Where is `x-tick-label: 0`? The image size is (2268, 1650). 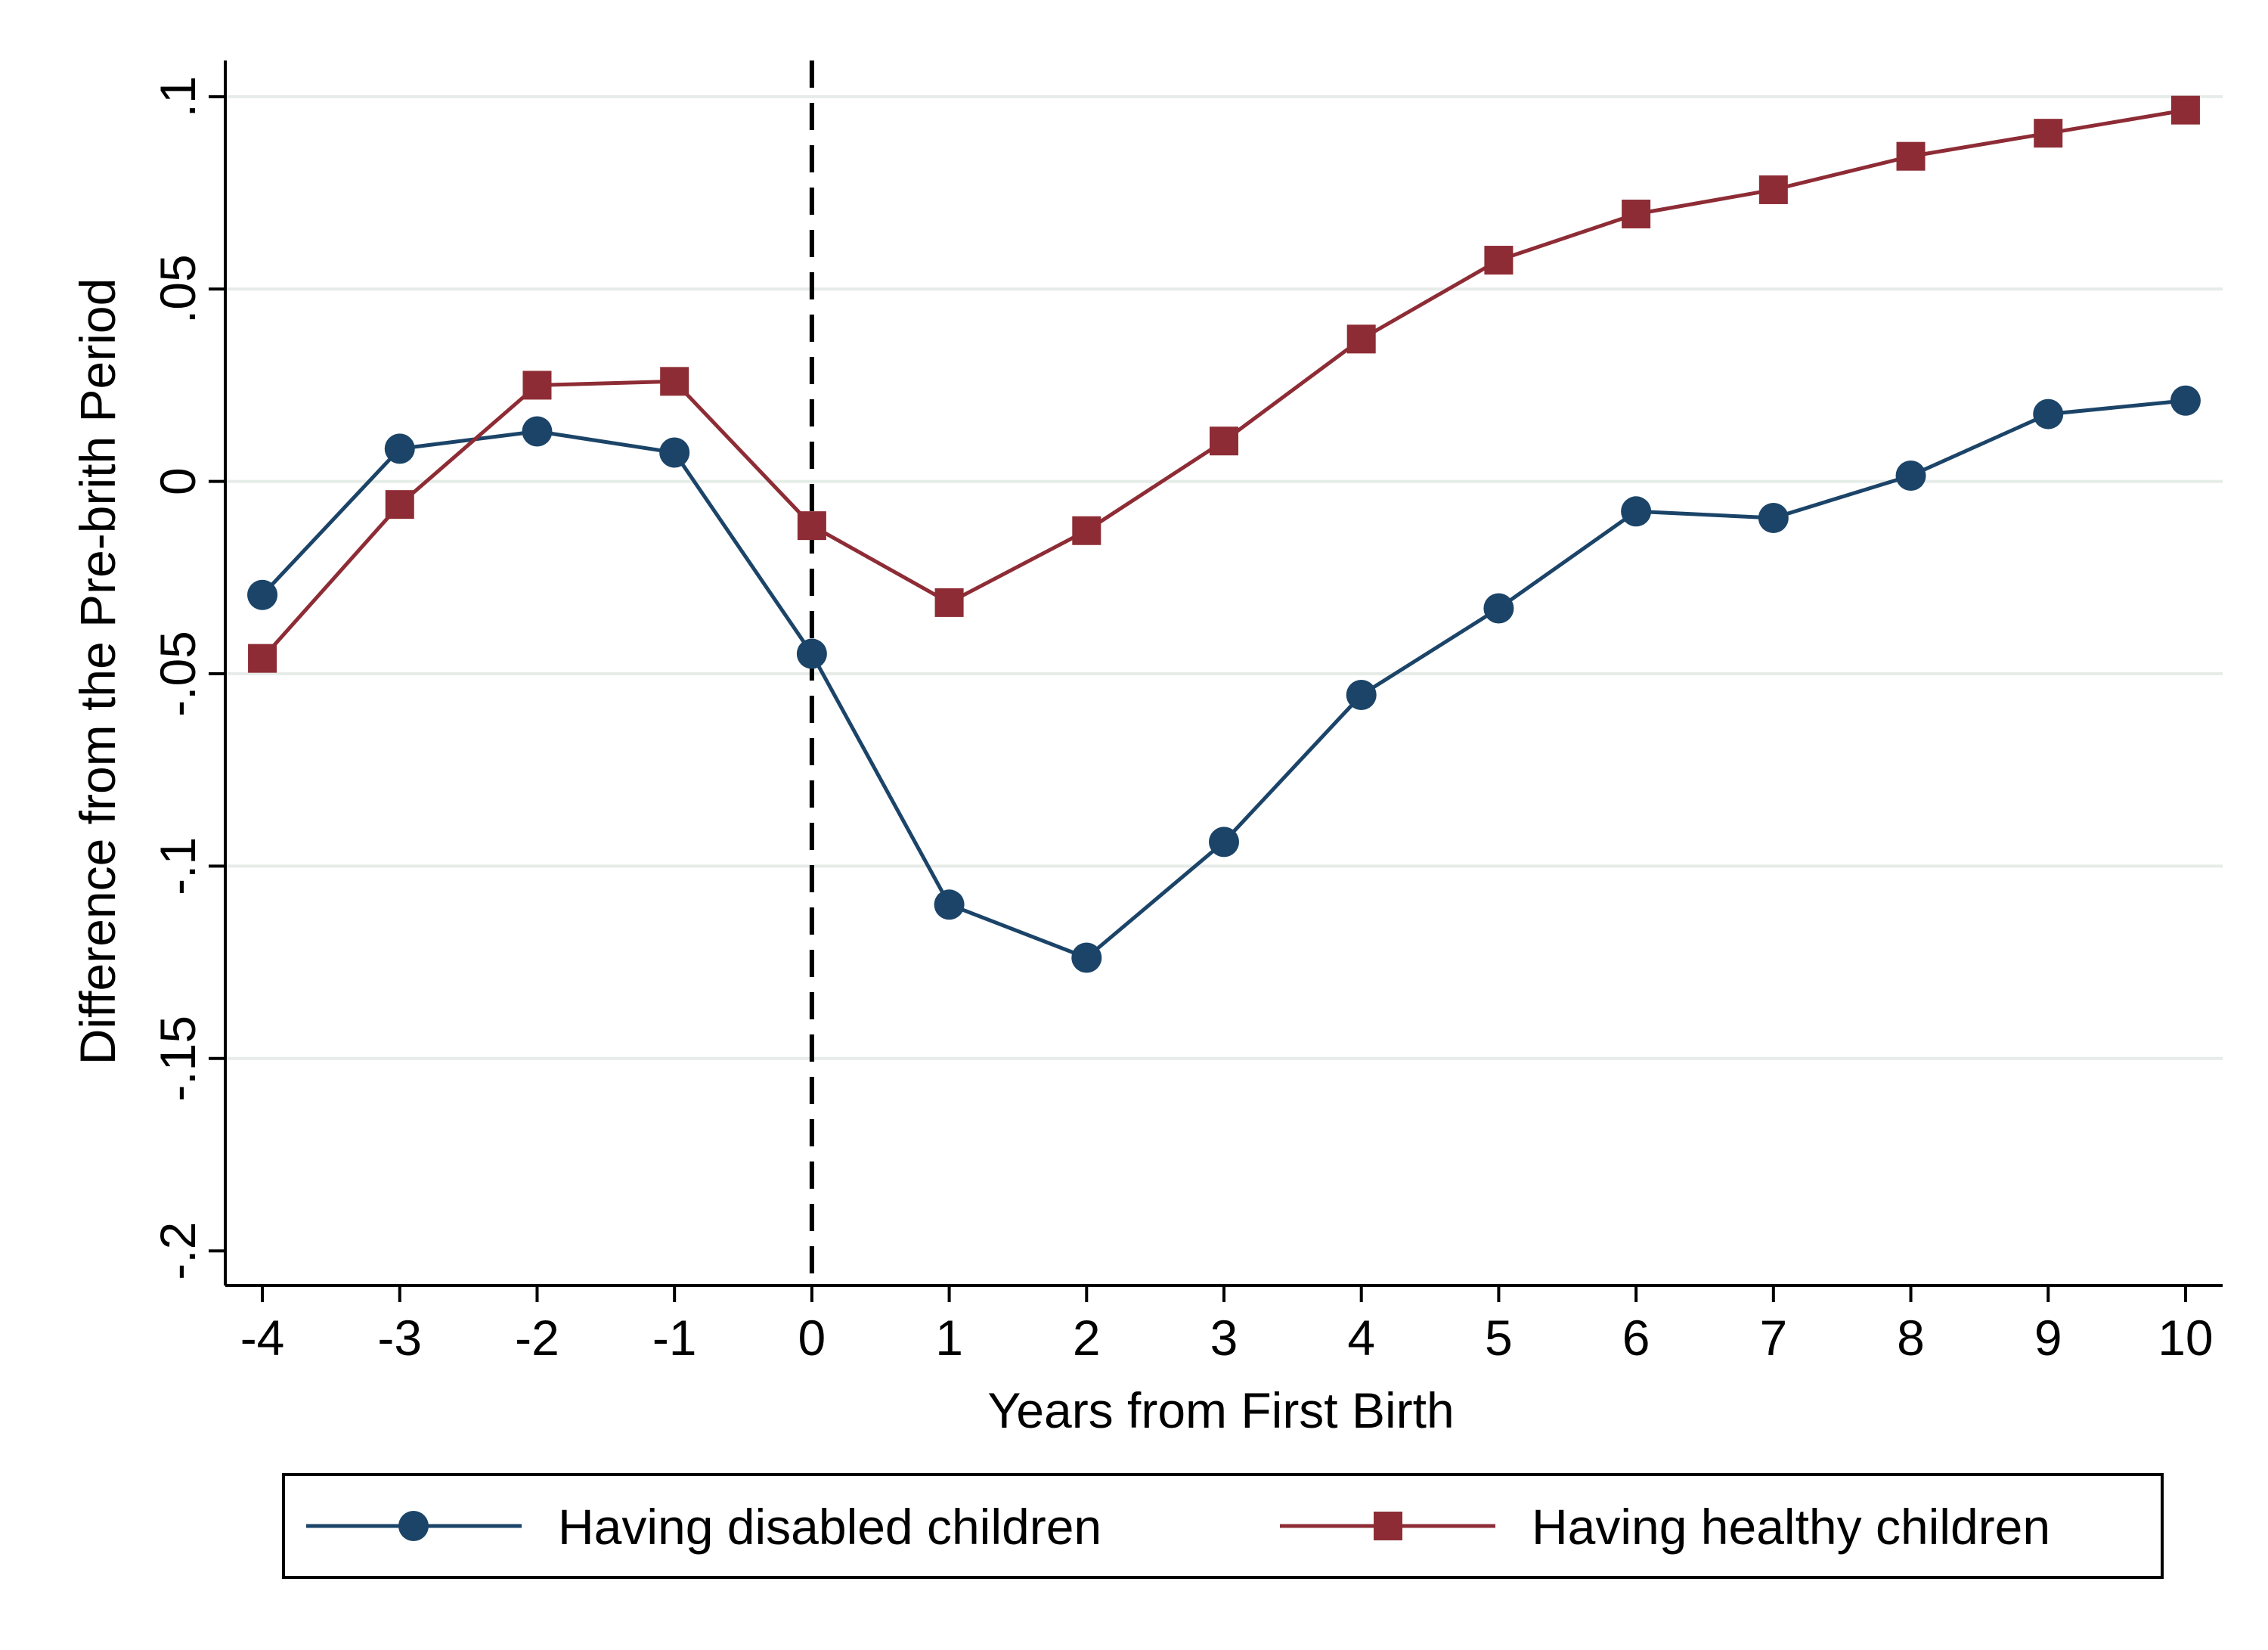 x-tick-label: 0 is located at coordinates (812, 1338).